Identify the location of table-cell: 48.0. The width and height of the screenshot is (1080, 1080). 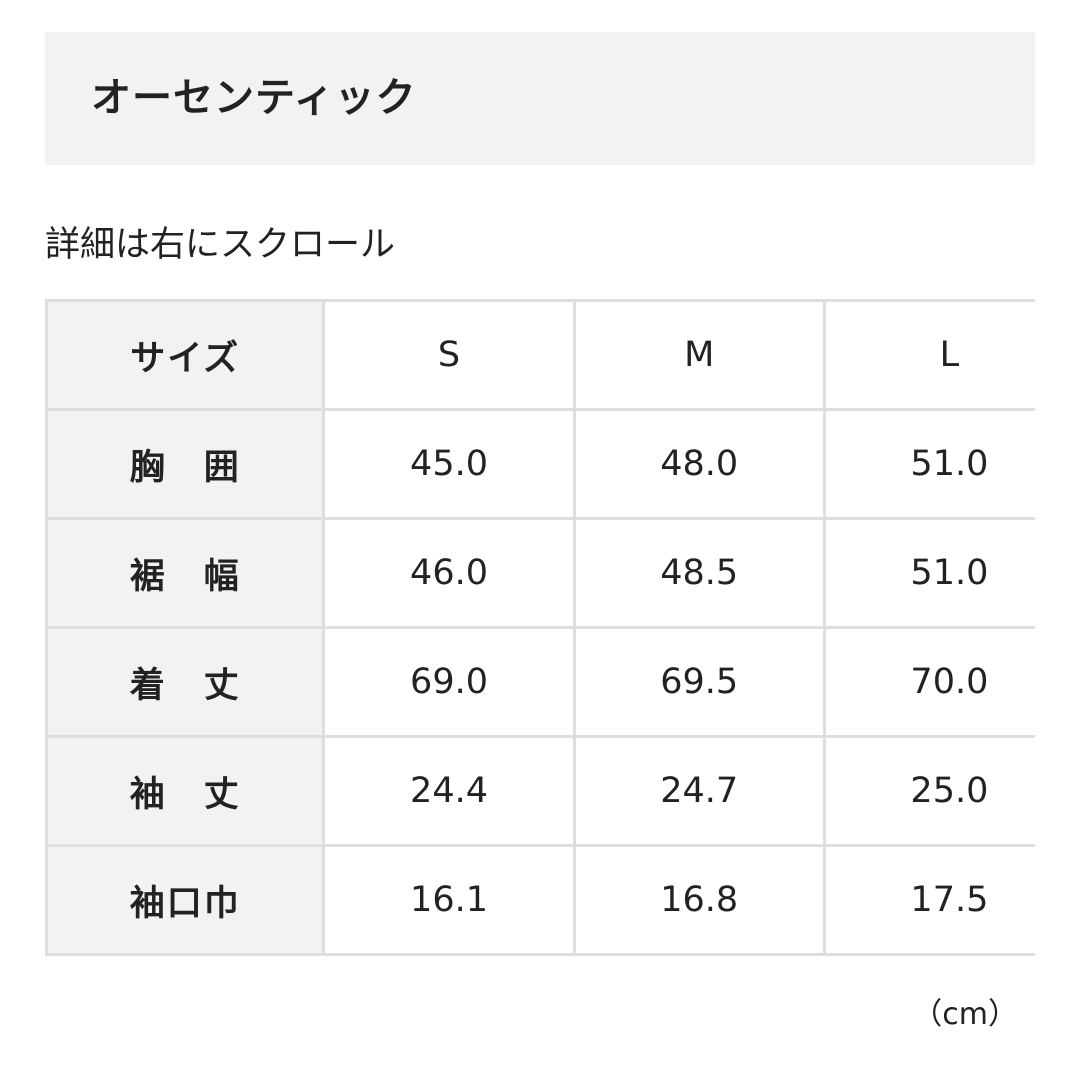
(699, 464).